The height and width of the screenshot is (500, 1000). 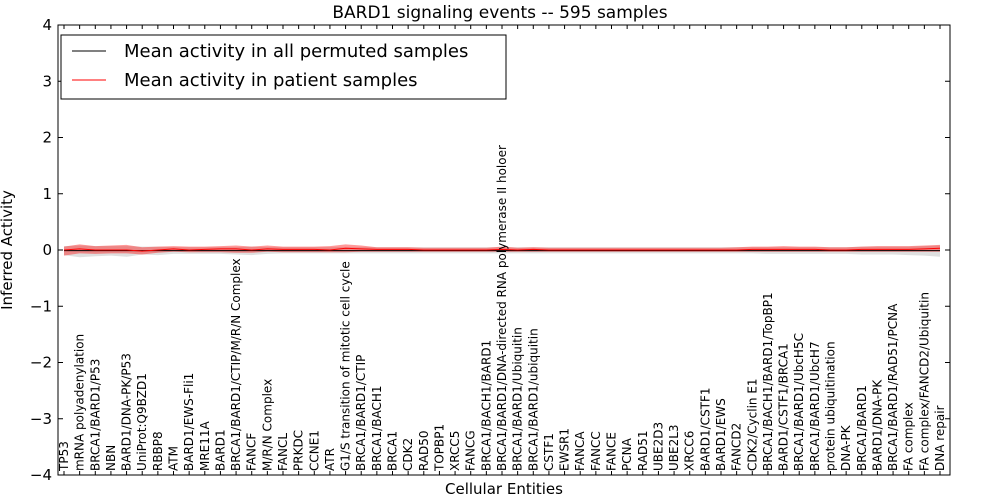 What do you see at coordinates (189, 422) in the screenshot?
I see `category-label: BARD1/EWS-Fli1` at bounding box center [189, 422].